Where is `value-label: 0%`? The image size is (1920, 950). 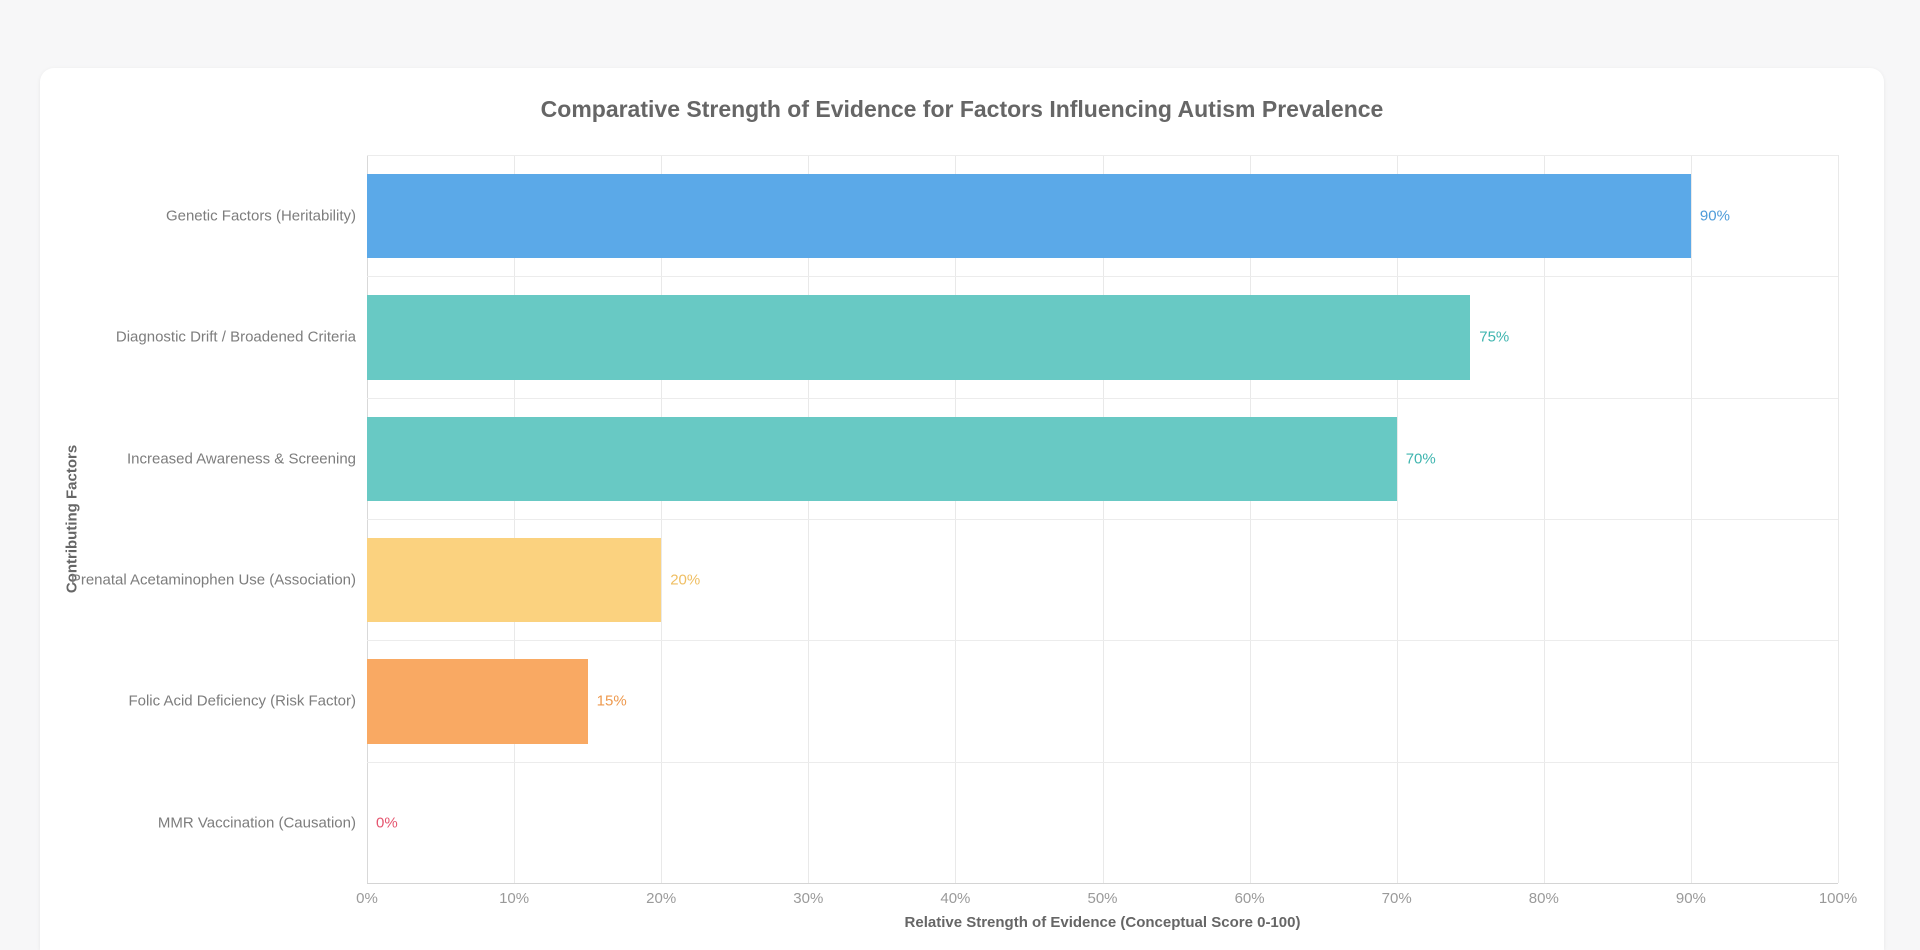
value-label: 0% is located at coordinates (387, 823).